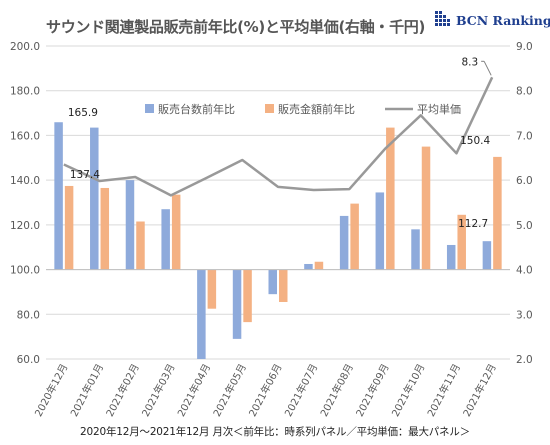 The width and height of the screenshot is (550, 445). Describe the element at coordinates (122, 389) in the screenshot. I see `x-tick-label: 2021年02月` at that location.